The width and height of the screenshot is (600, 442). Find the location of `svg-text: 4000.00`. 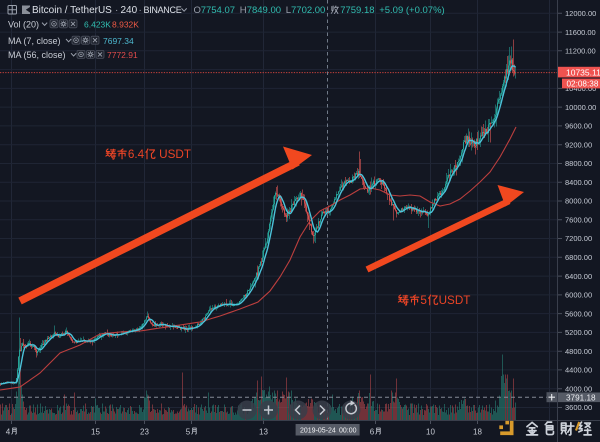

svg-text: 4000.00 is located at coordinates (578, 388).